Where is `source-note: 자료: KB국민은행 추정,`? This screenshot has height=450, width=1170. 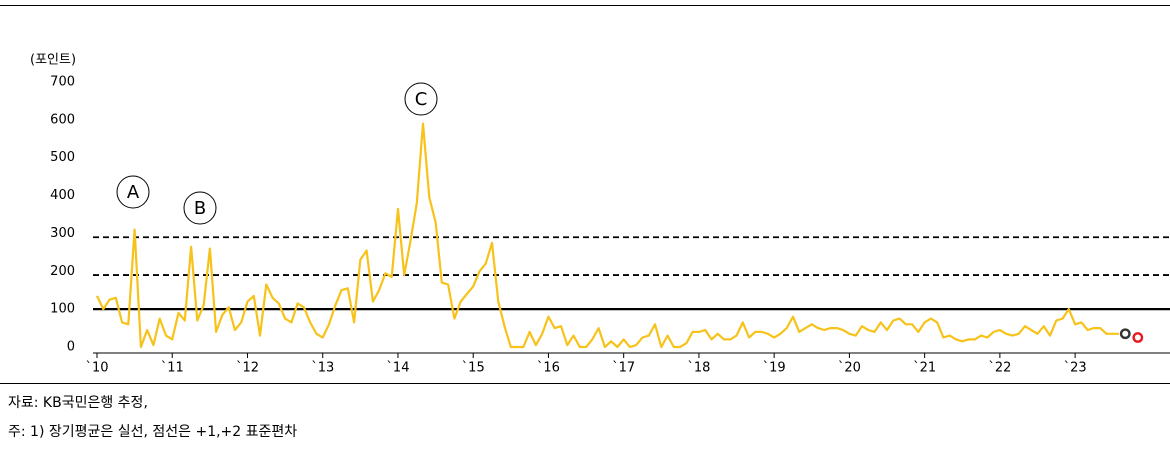 source-note: 자료: KB국민은행 추정, is located at coordinates (78, 403).